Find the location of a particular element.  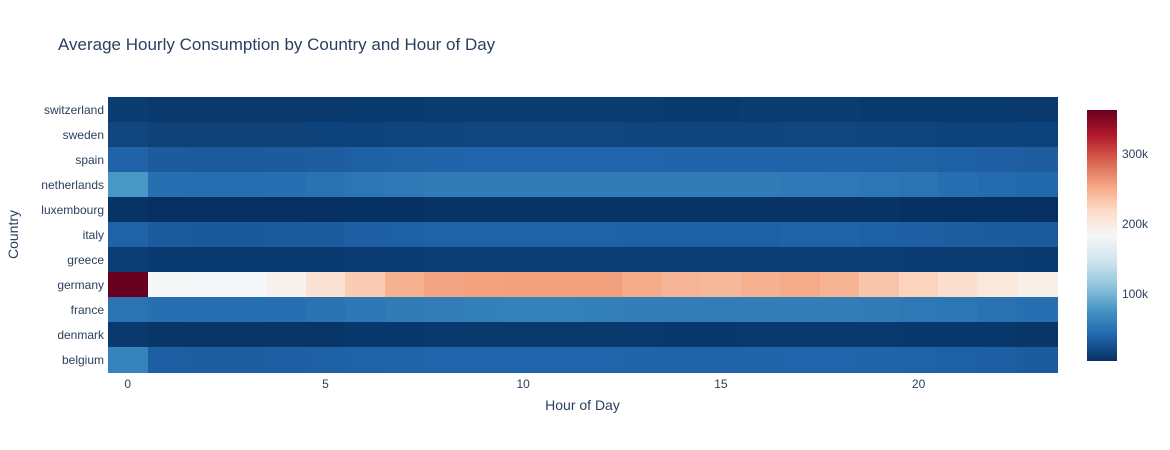

heatmap-cell-netherlands-h17 is located at coordinates (800, 185).